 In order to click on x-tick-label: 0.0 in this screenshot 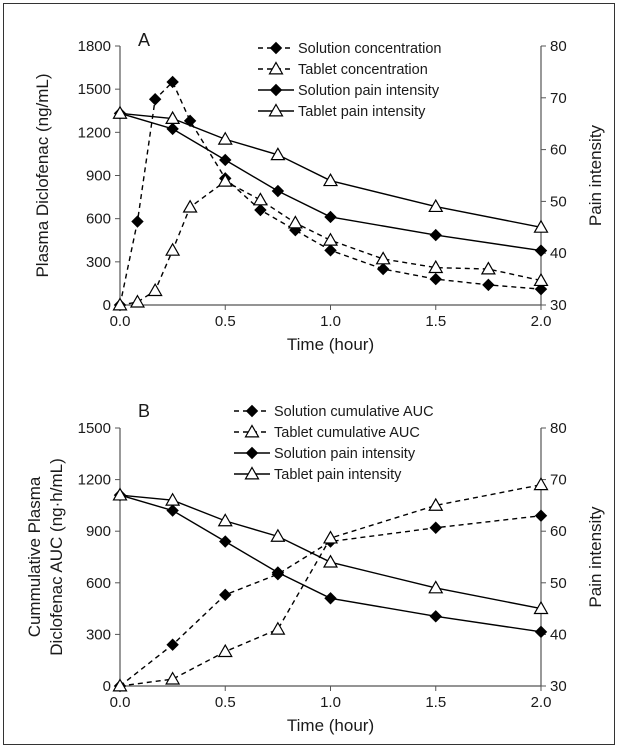, I will do `click(120, 702)`.